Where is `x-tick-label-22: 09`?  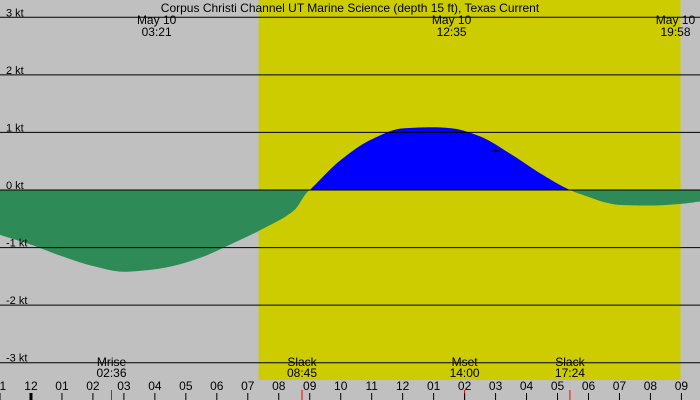 x-tick-label-22: 09 is located at coordinates (682, 386).